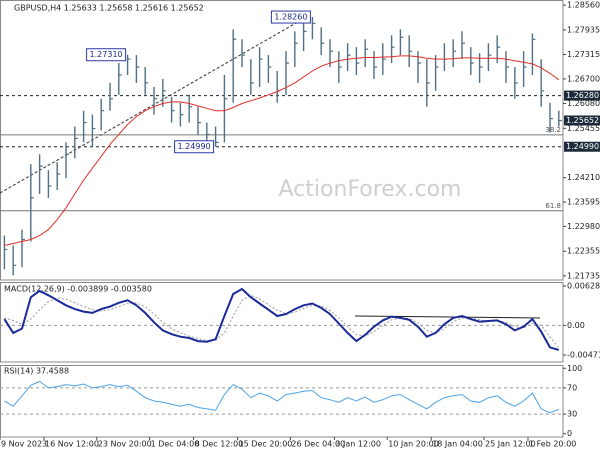  I want to click on y-tick-label: 1.27935, so click(583, 29).